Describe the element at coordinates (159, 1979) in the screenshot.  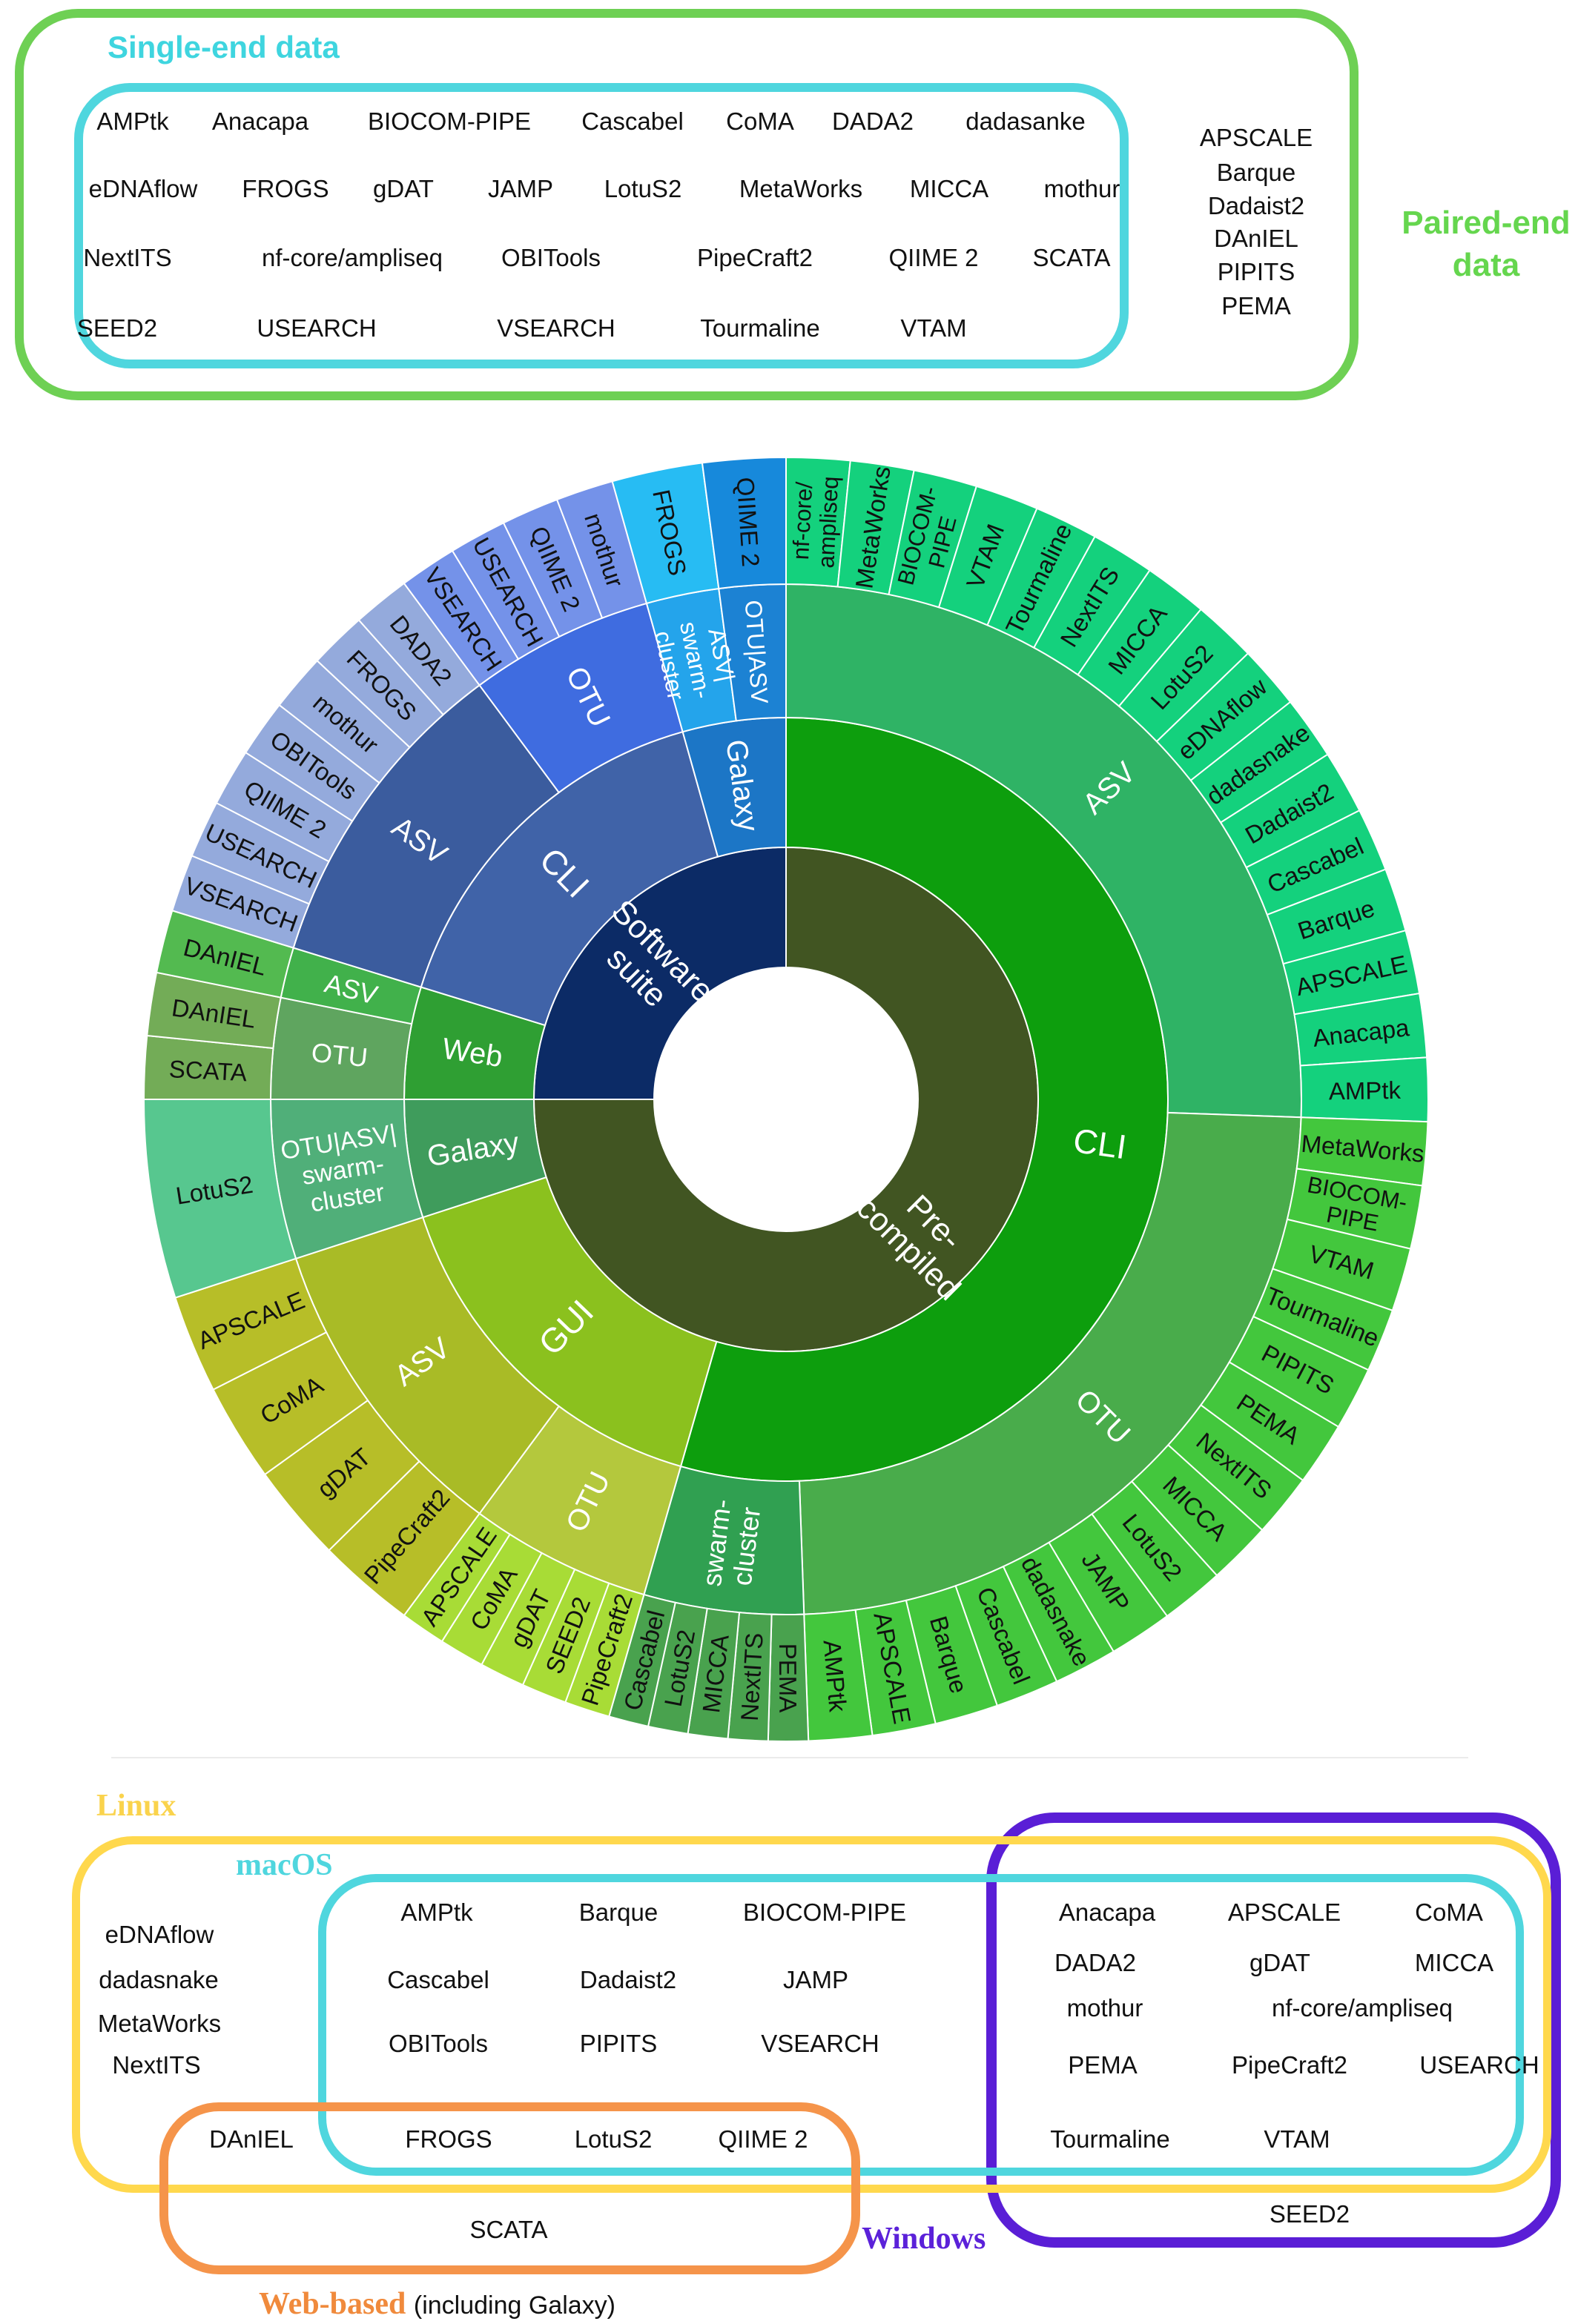
I see `os-linux-only-dadasnake: dadasnake` at that location.